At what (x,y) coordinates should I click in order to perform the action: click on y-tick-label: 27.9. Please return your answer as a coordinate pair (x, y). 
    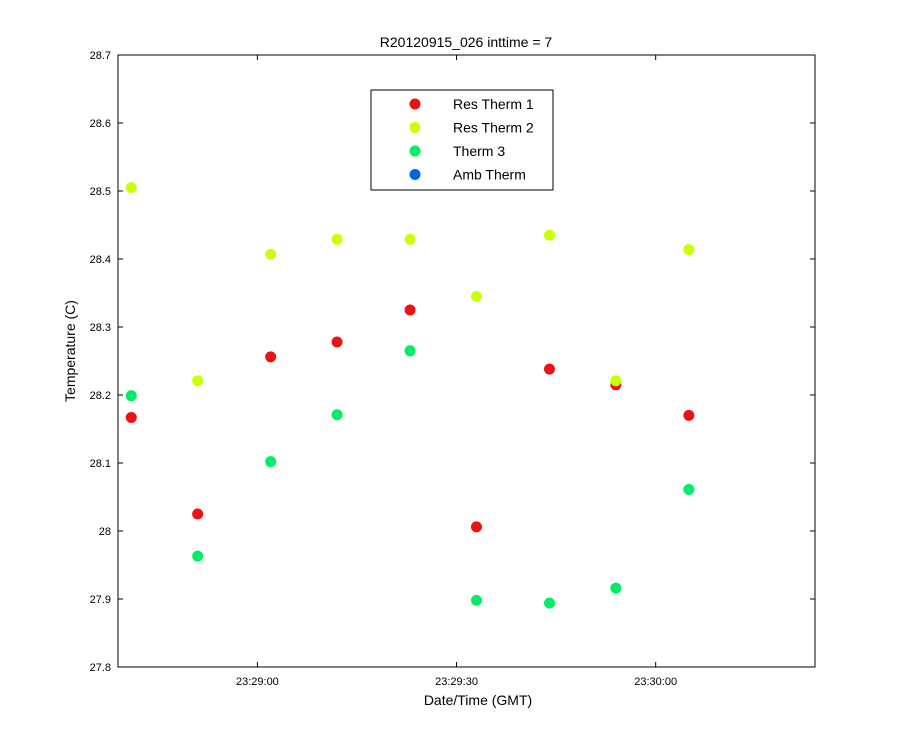
    Looking at the image, I should click on (100, 600).